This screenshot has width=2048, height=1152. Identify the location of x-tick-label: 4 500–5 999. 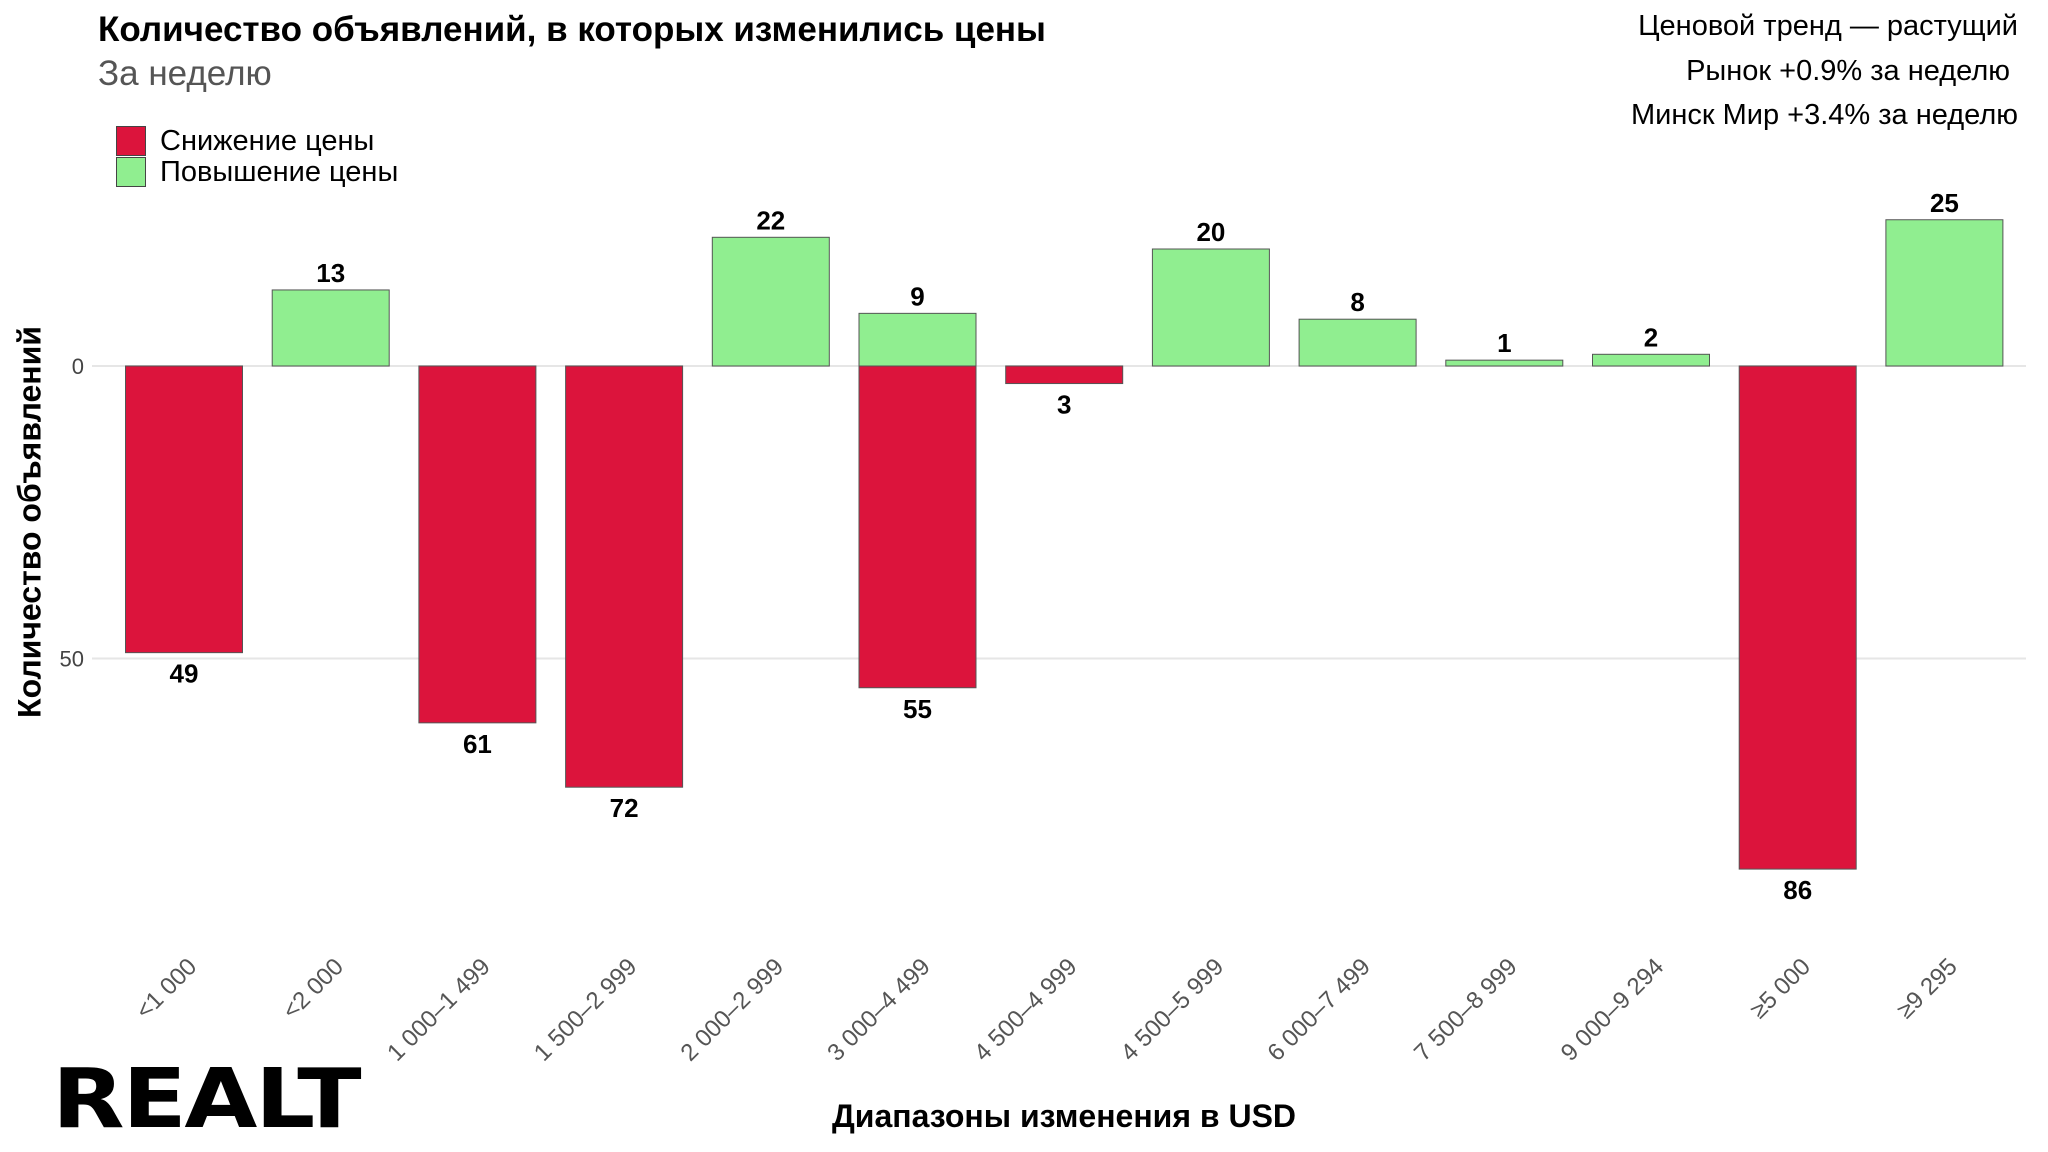
(1172, 1009).